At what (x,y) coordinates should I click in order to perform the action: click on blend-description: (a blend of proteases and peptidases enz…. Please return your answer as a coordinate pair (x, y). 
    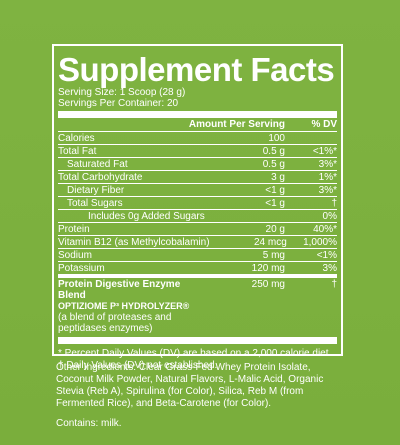
    Looking at the image, I should click on (115, 323).